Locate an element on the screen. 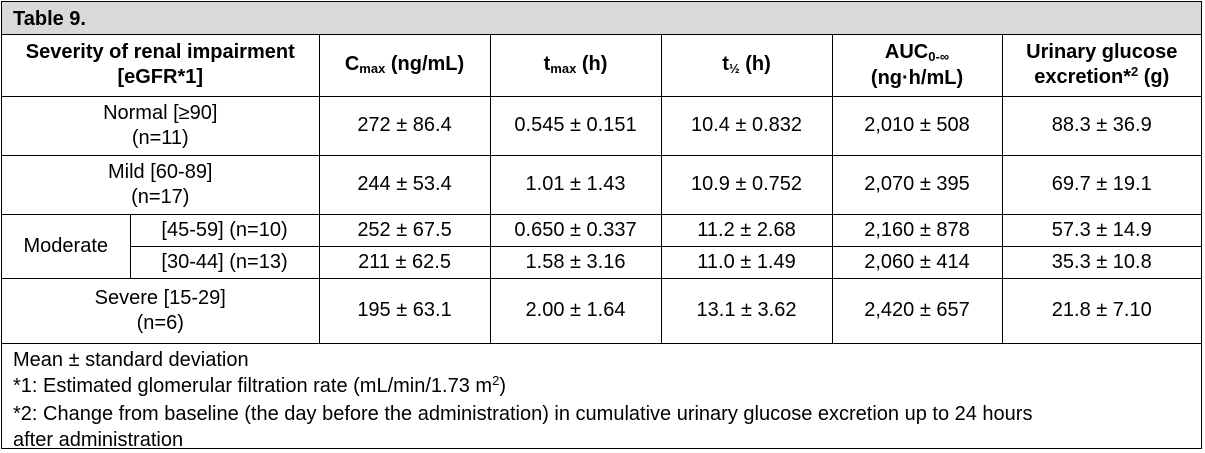 The image size is (1205, 453). footnote-1-superscript: 2 is located at coordinates (496, 380).